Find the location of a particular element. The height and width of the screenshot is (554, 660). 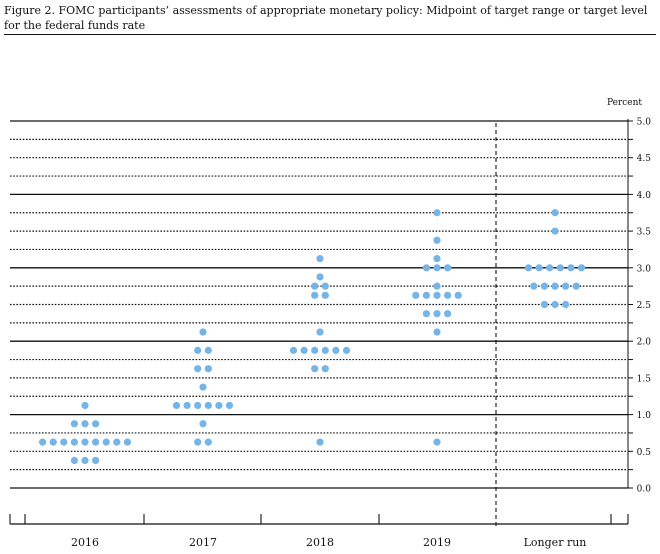

x-category-label: 2017 is located at coordinates (203, 542).